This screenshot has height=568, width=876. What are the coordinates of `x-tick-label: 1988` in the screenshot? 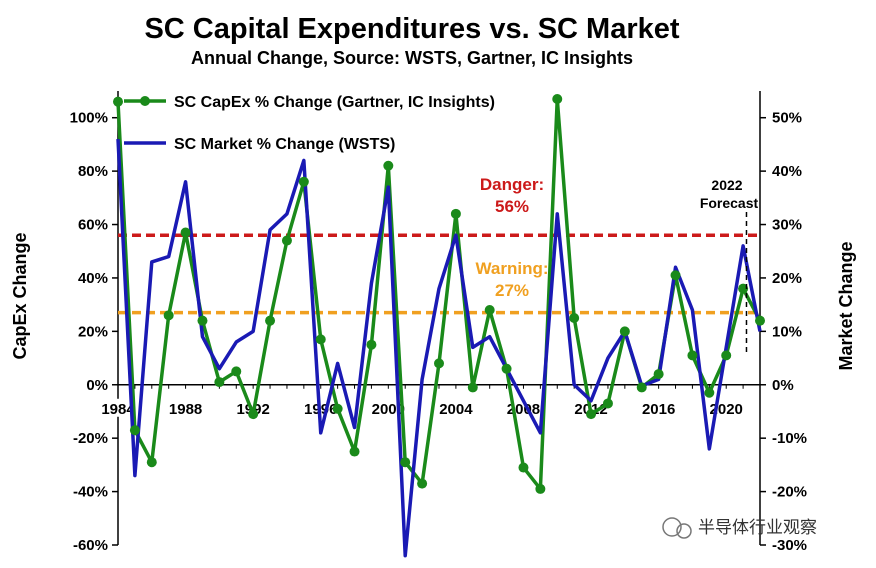 It's located at (185, 409).